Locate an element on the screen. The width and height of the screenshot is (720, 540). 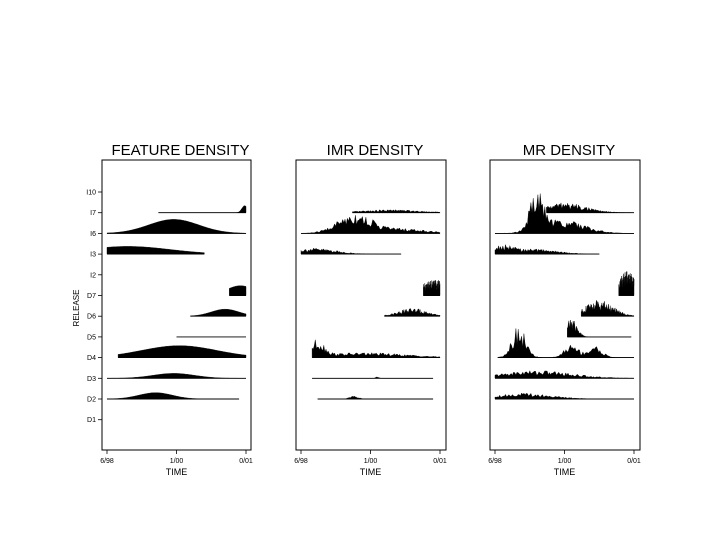
y-tick-label: I6 is located at coordinates (93, 234).